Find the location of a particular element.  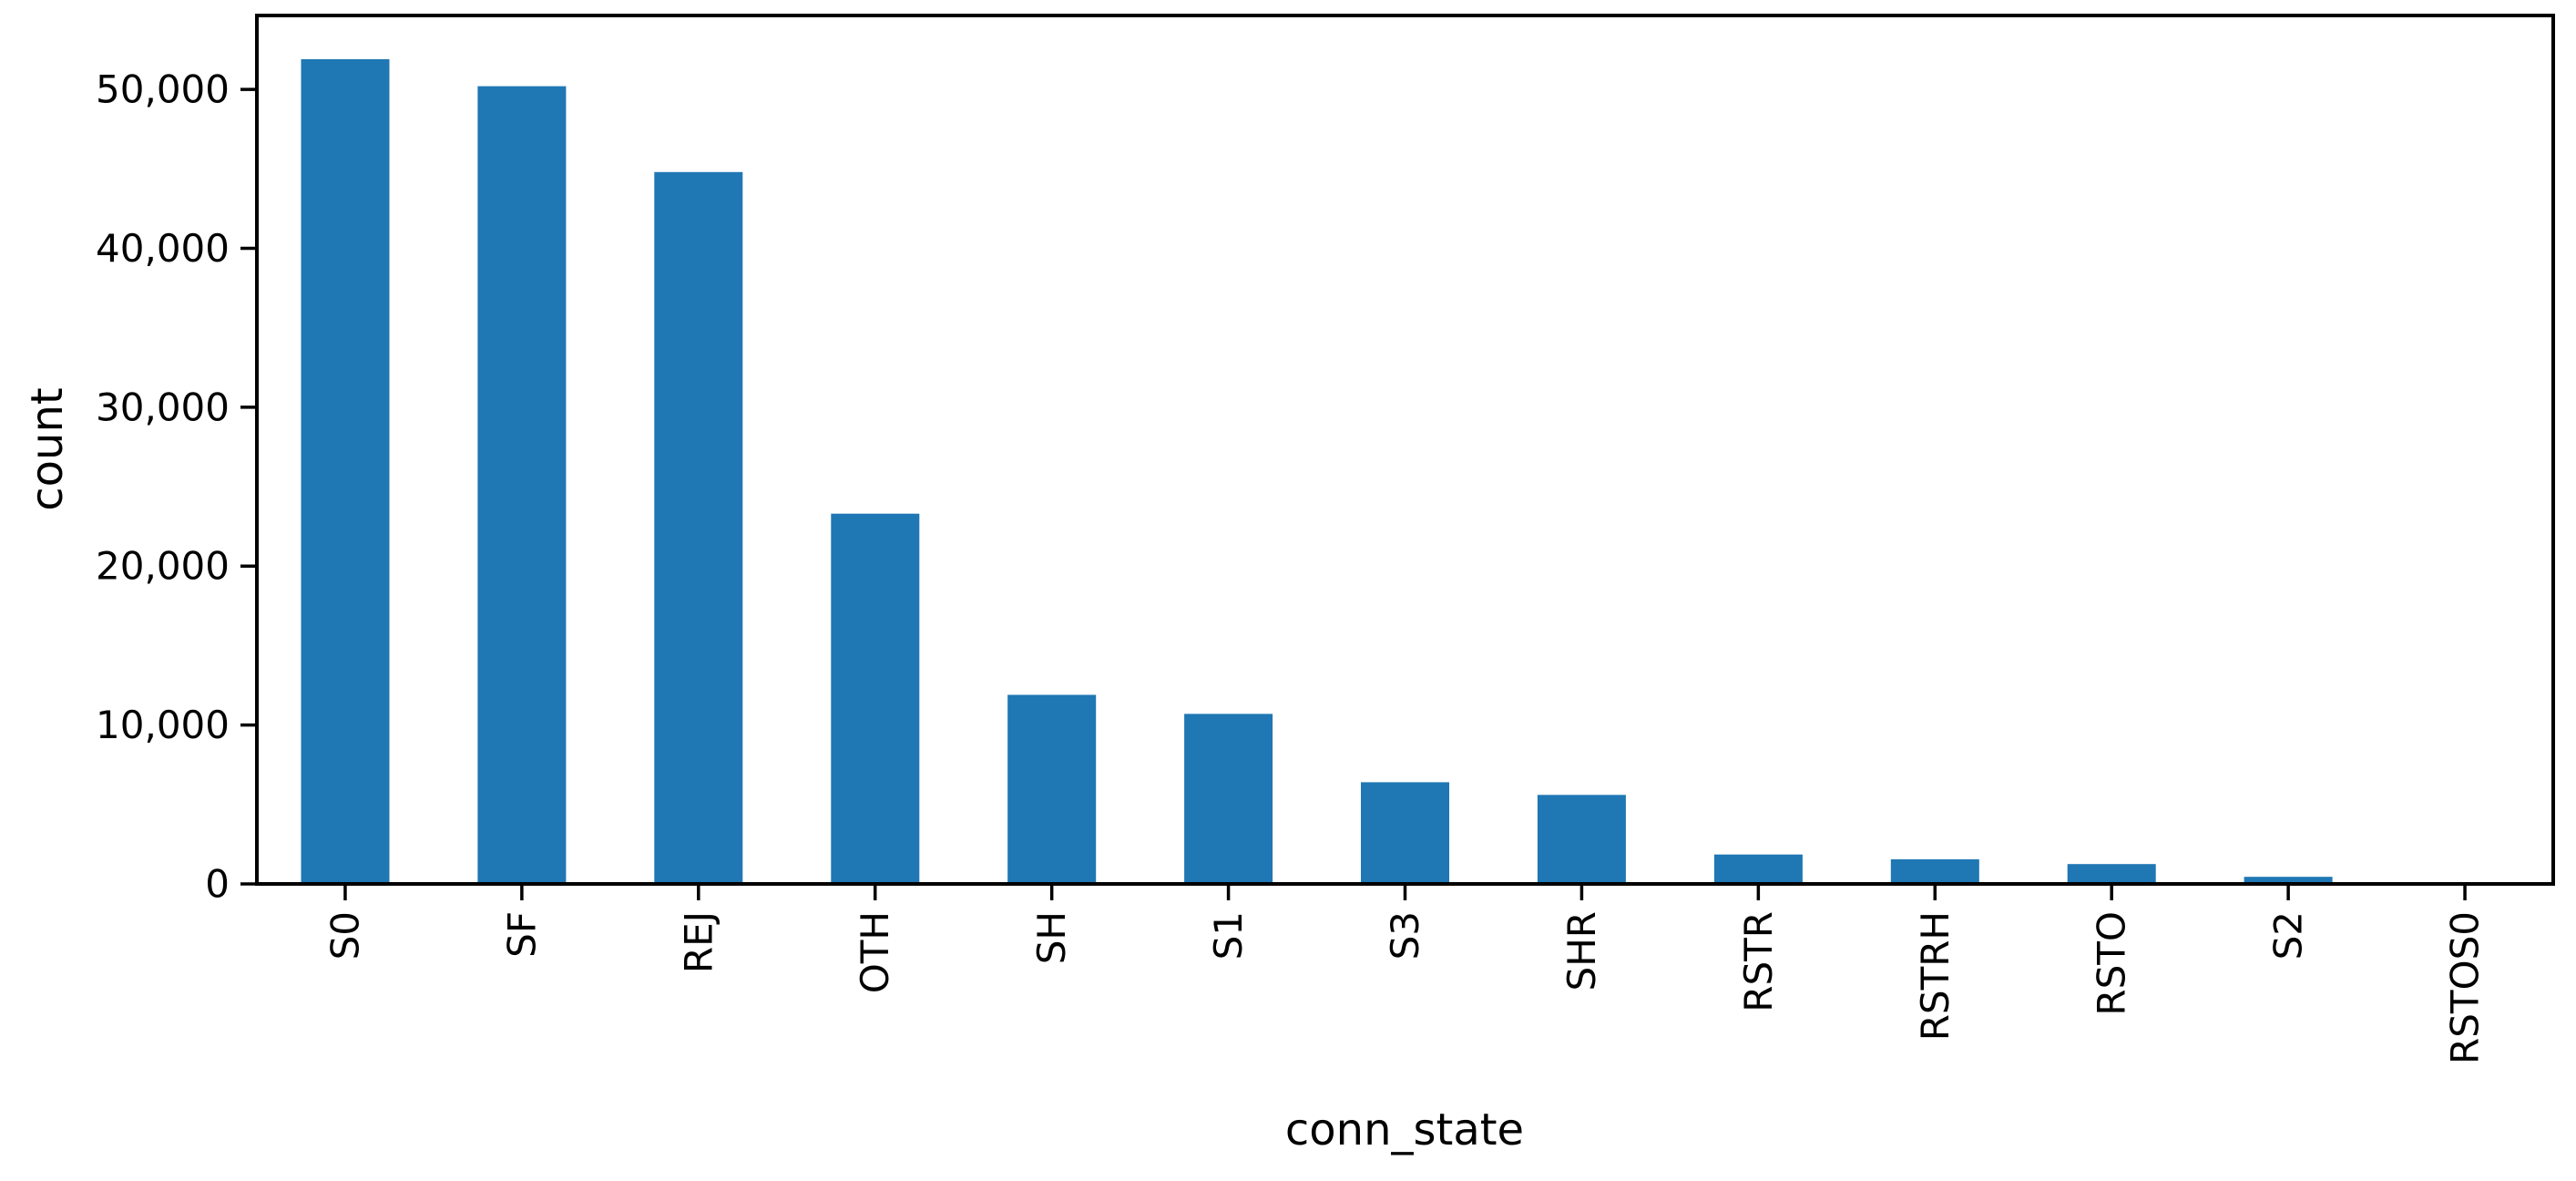

x-tick-label: RSTRH is located at coordinates (1936, 976).